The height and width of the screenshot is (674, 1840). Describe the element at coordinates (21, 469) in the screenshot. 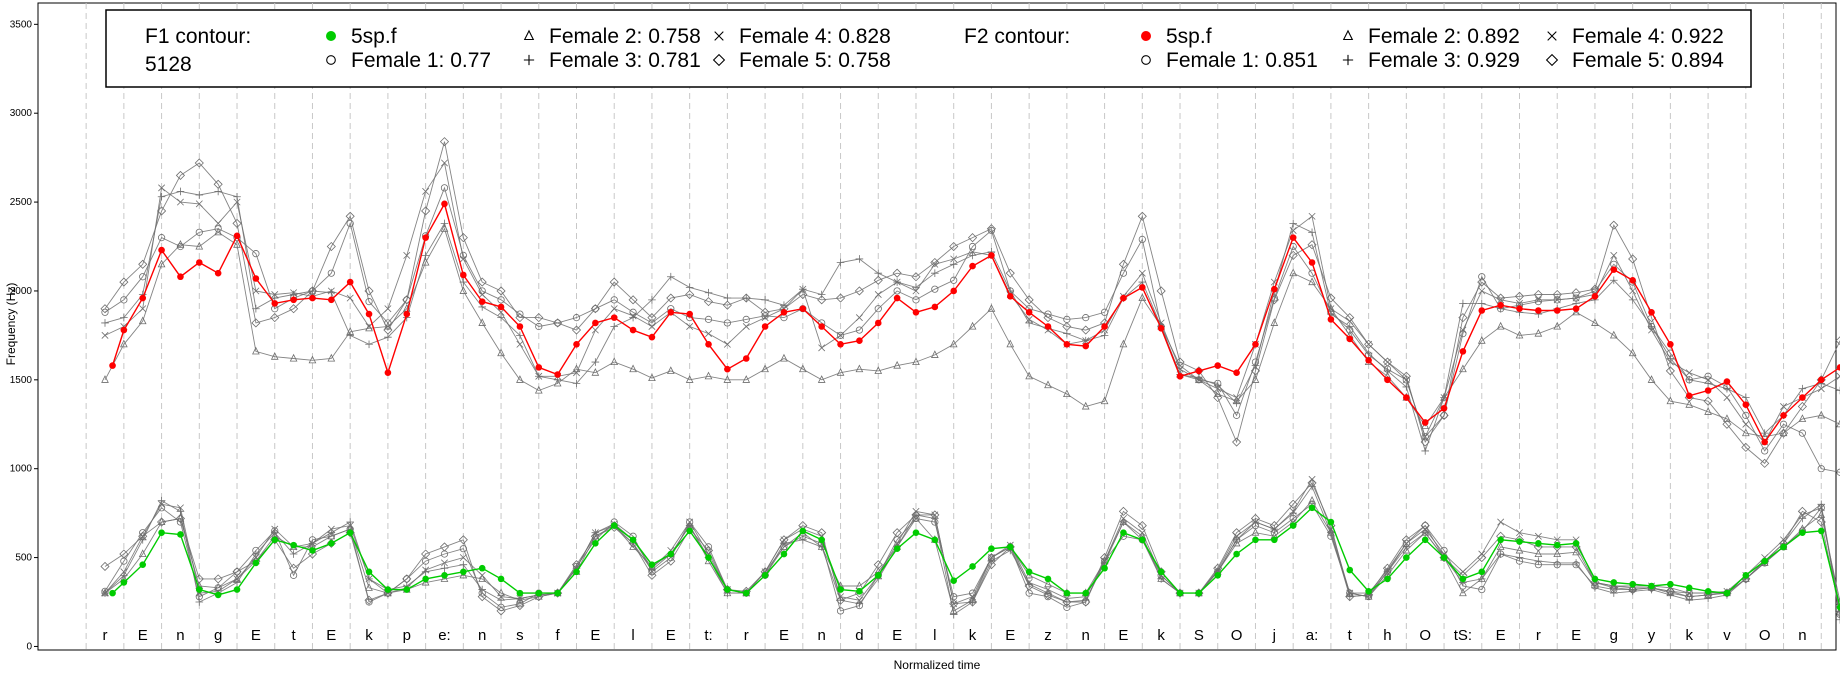

I see `y-tick-label: 1000` at that location.